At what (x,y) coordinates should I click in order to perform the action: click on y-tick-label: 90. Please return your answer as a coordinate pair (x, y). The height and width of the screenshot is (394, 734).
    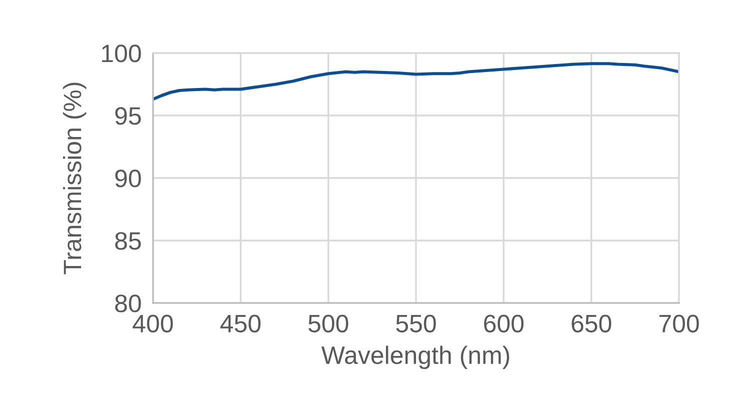
    Looking at the image, I should click on (128, 179).